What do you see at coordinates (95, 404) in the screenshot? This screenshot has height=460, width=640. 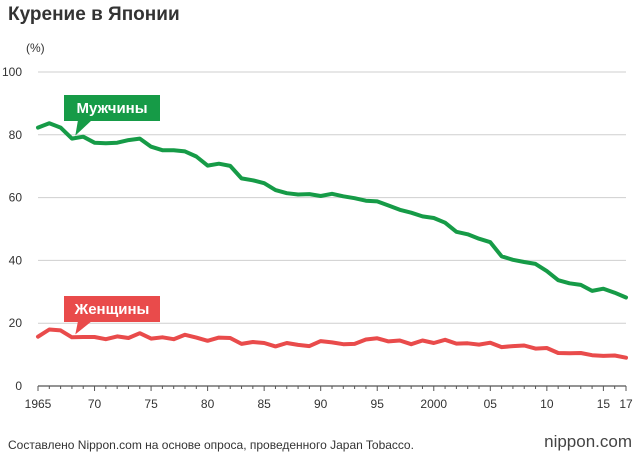 I see `x-tick-label: 70` at bounding box center [95, 404].